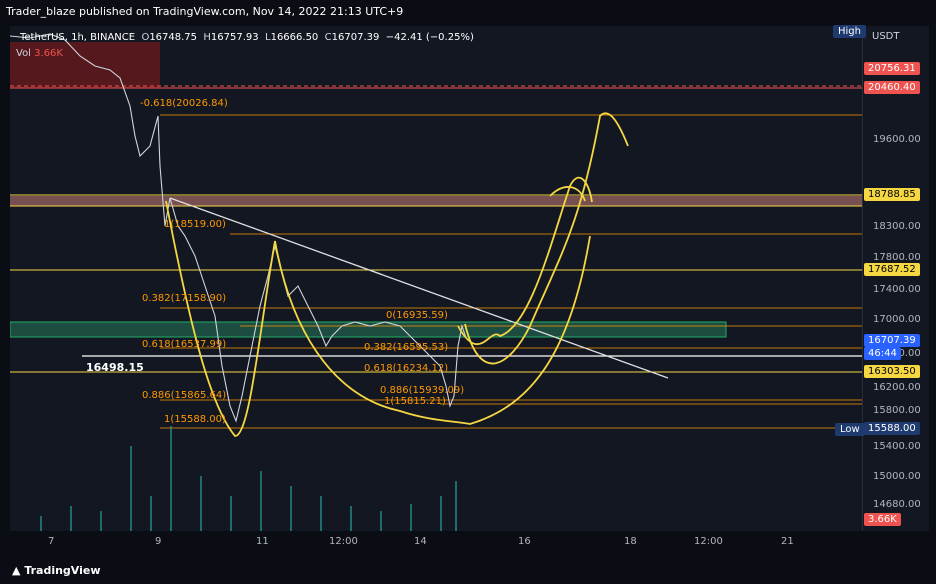 The image size is (936, 584). Describe the element at coordinates (16, 570) in the screenshot. I see `tv-logo-icon: ▲` at that location.